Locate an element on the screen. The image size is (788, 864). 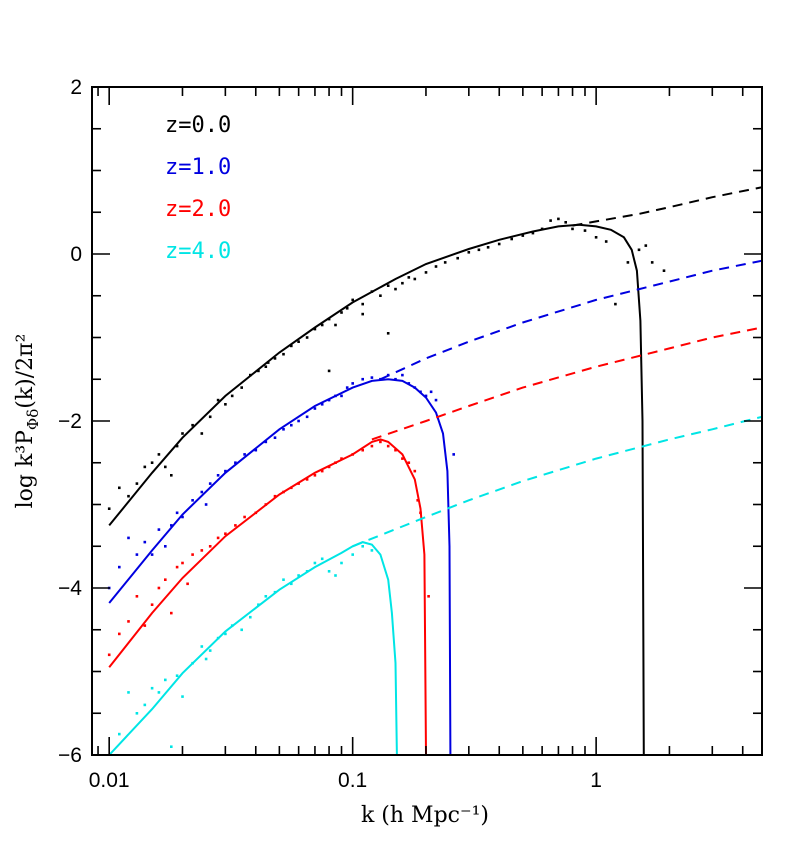
x-tick-label: 0.01 is located at coordinates (109, 780).